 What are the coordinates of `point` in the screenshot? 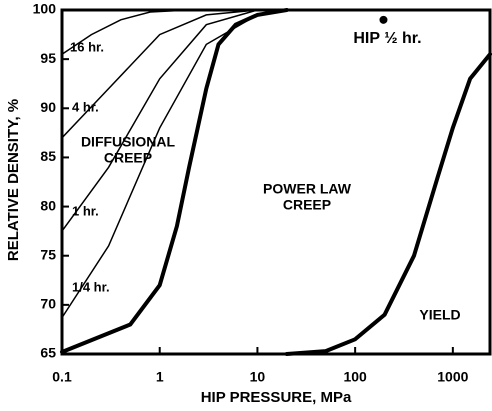 It's located at (383, 19).